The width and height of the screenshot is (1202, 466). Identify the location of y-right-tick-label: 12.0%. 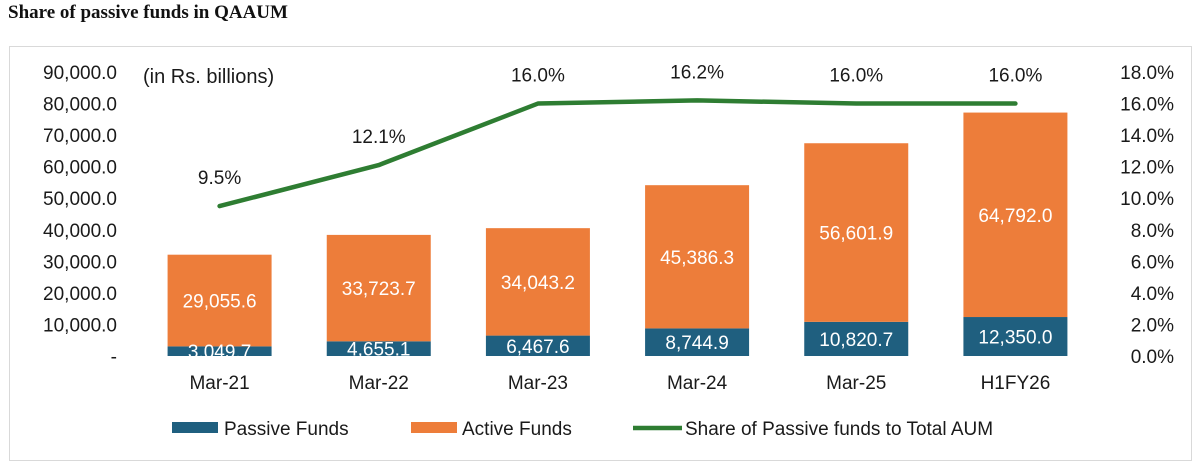
(1147, 168).